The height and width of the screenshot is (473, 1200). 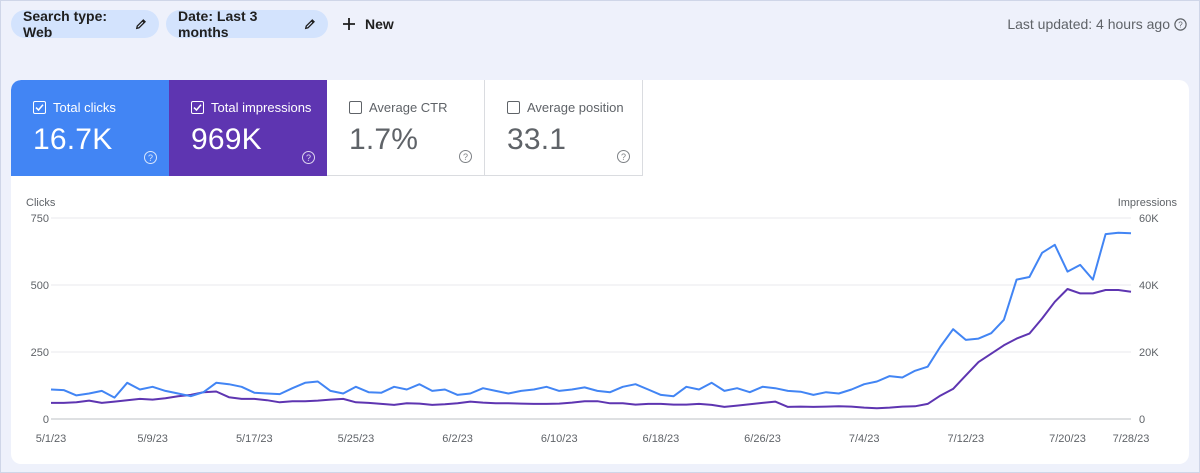 I want to click on search-type-filter-chip: Search type: Web, so click(x=85, y=24).